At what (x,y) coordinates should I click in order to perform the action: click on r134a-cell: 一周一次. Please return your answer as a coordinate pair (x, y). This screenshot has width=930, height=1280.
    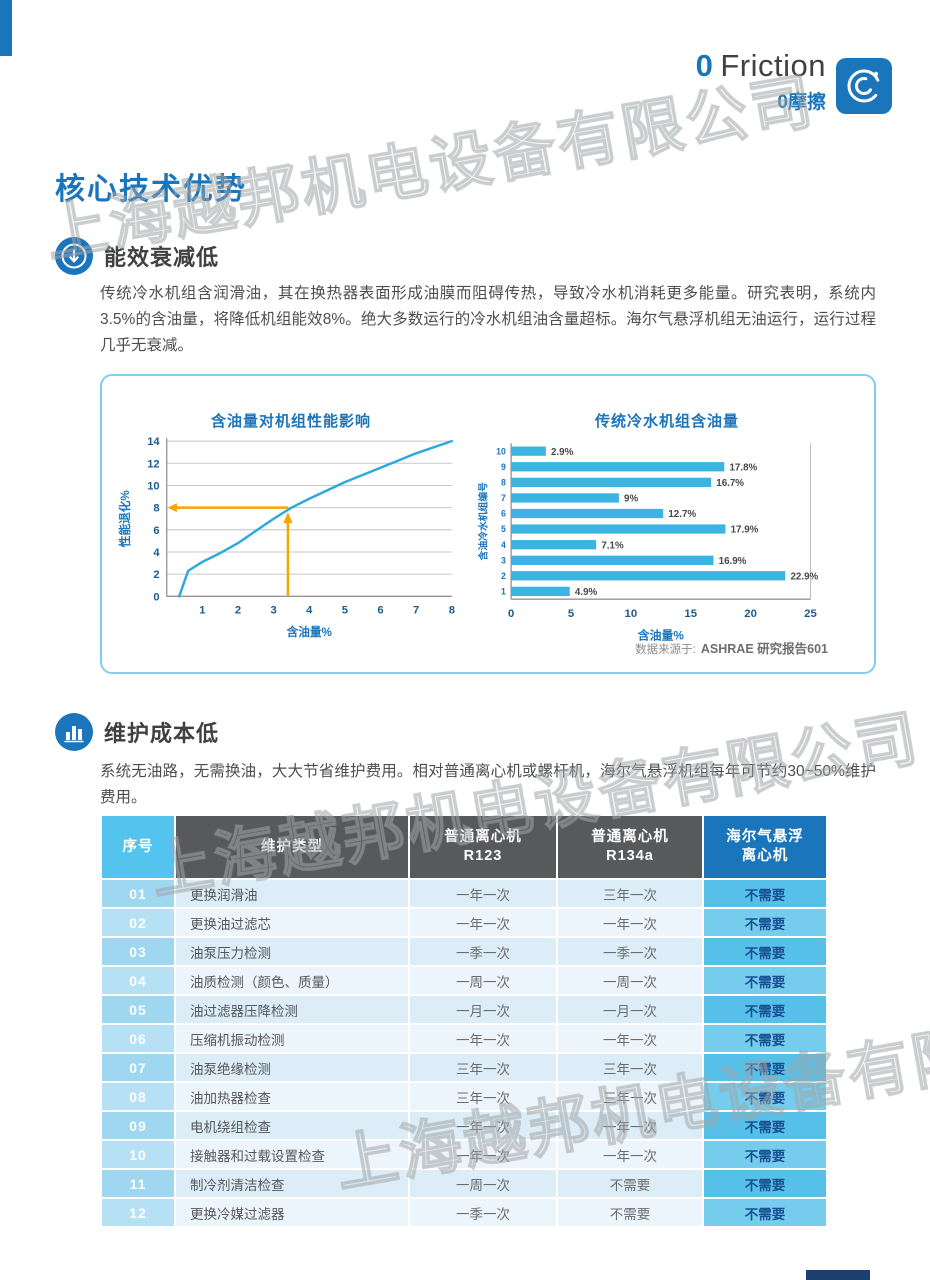
    Looking at the image, I should click on (630, 980).